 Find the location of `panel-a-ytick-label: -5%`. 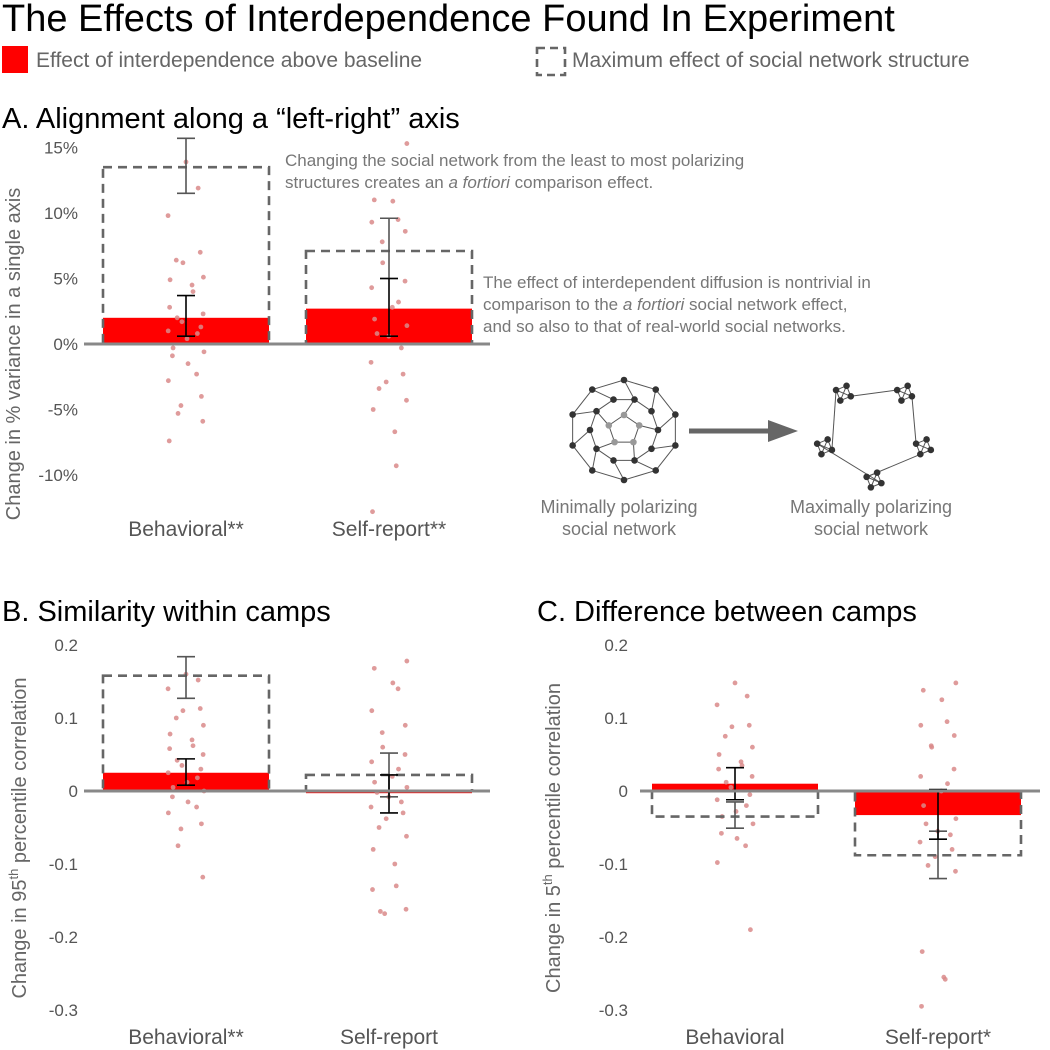

panel-a-ytick-label: -5% is located at coordinates (63, 410).